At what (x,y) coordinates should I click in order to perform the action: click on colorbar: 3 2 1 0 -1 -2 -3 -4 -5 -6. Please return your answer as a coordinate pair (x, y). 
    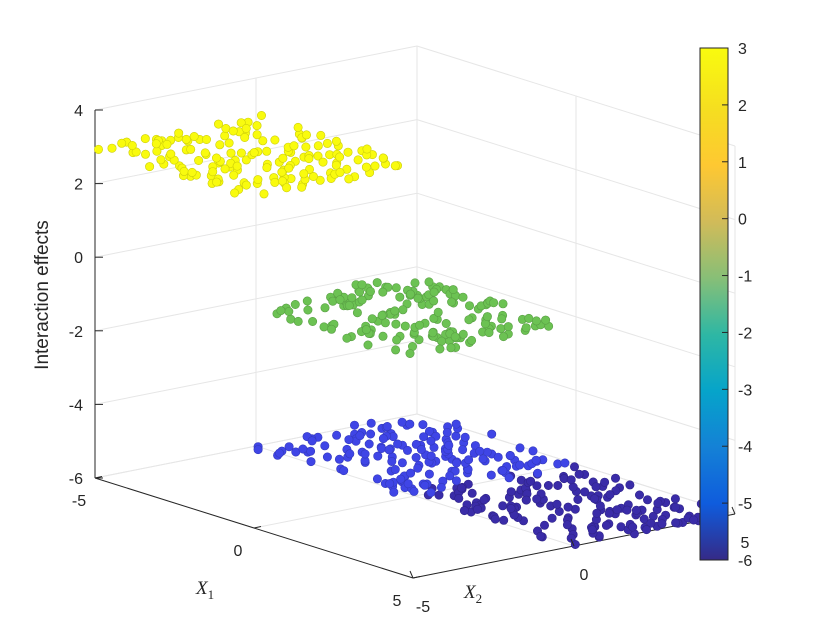
    Looking at the image, I should click on (725, 305).